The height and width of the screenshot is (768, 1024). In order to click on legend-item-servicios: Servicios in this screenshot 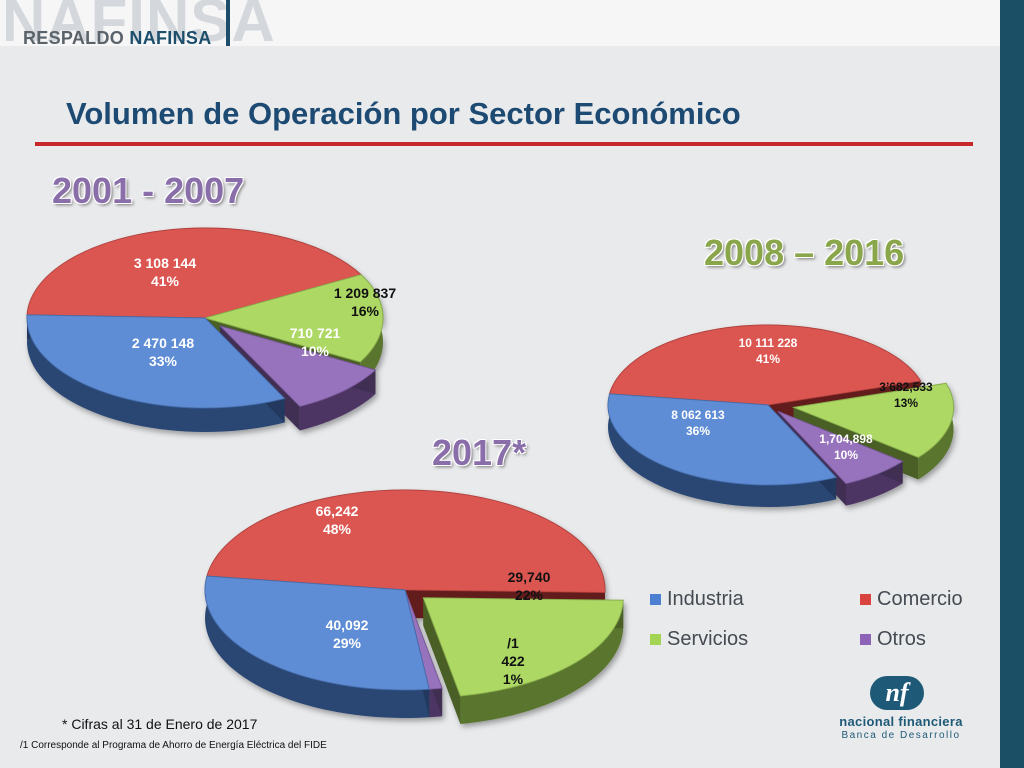, I will do `click(699, 639)`.